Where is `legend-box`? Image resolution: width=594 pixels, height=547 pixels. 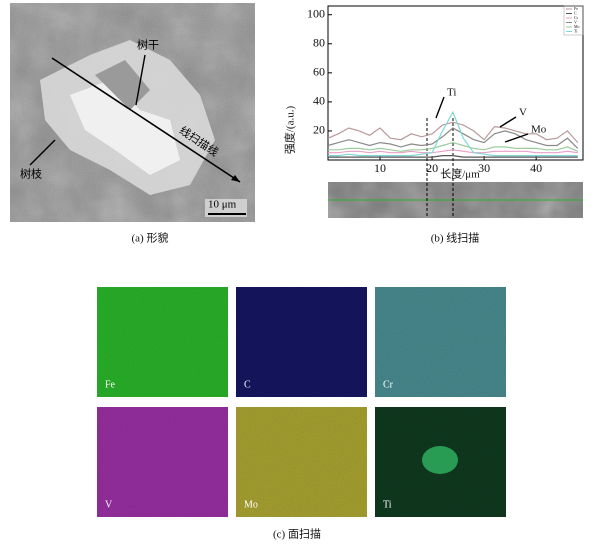
legend-box is located at coordinates (573, 20).